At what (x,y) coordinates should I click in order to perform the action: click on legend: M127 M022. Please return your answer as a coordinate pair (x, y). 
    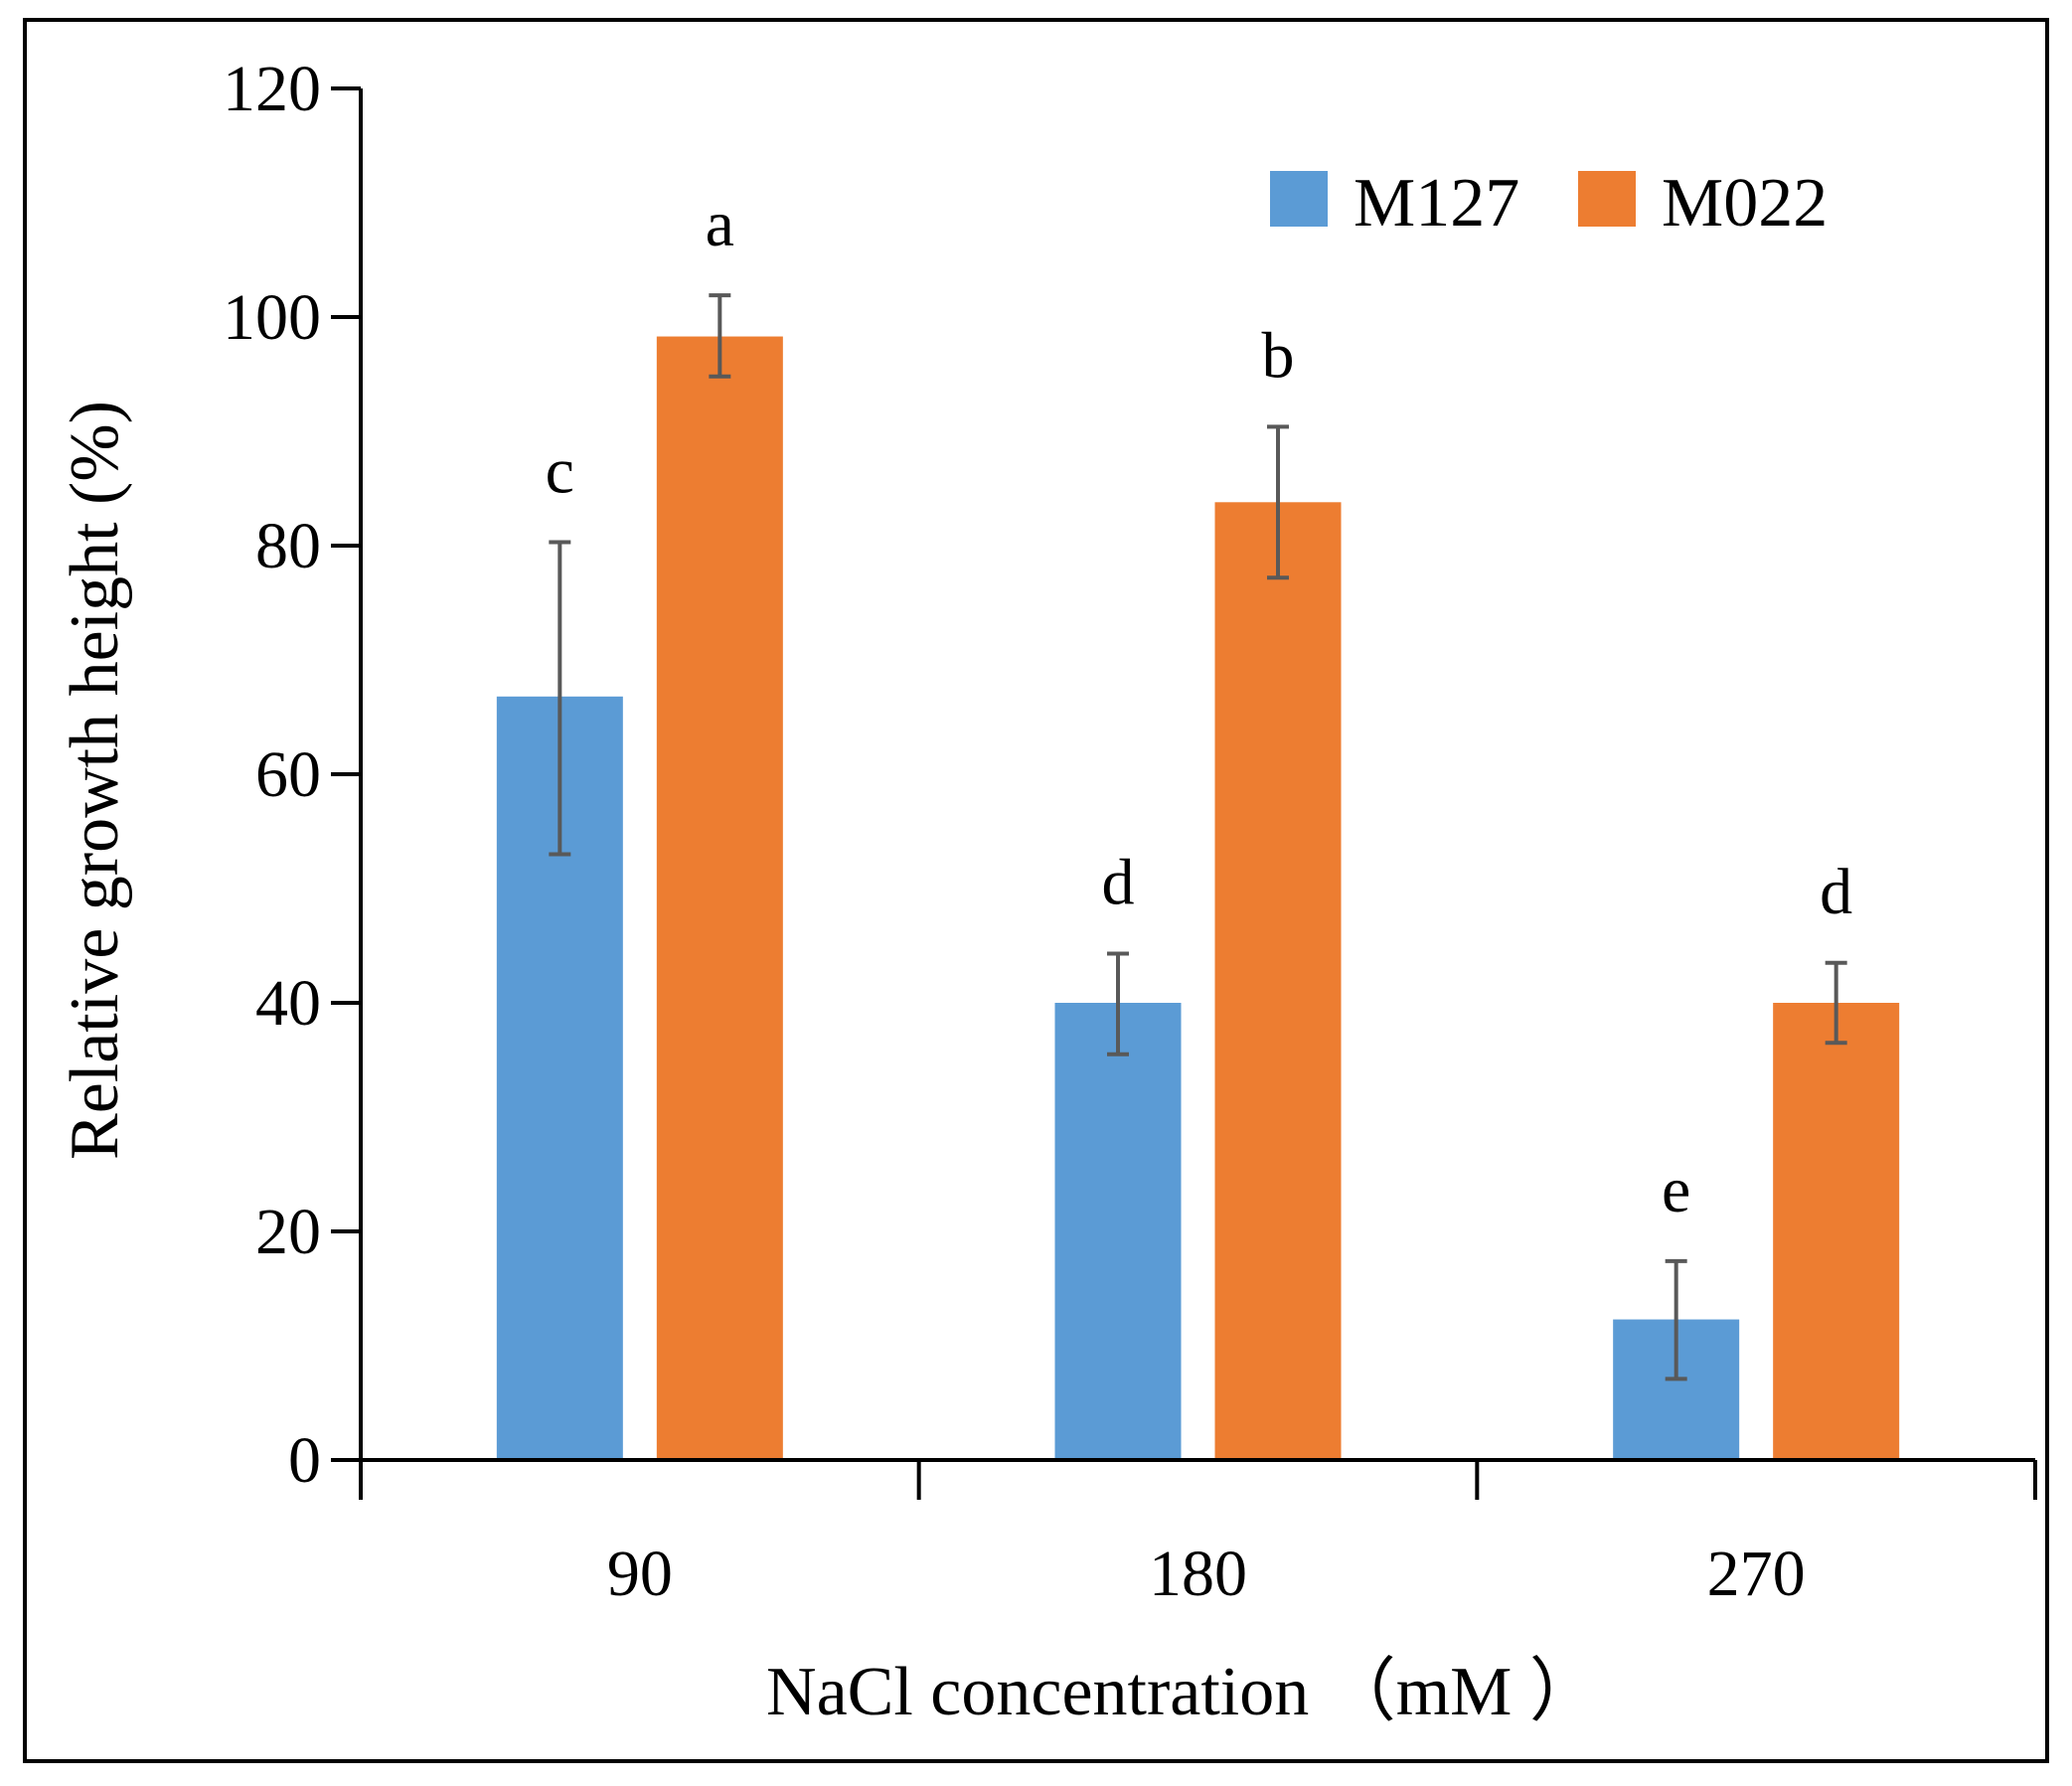
    Looking at the image, I should click on (1549, 204).